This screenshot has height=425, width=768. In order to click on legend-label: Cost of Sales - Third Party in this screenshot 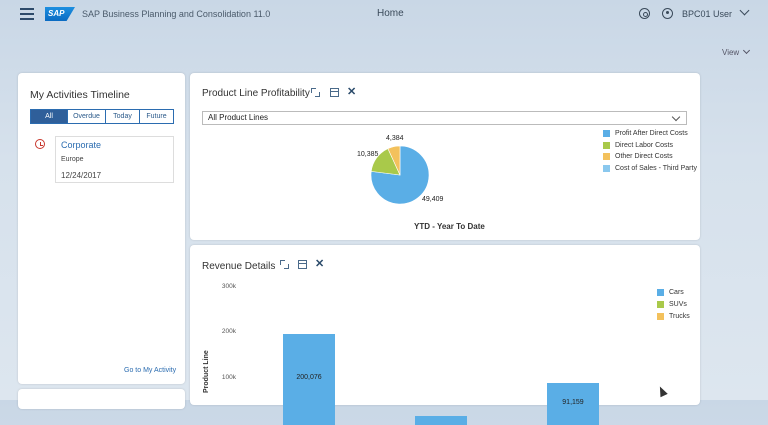, I will do `click(656, 168)`.